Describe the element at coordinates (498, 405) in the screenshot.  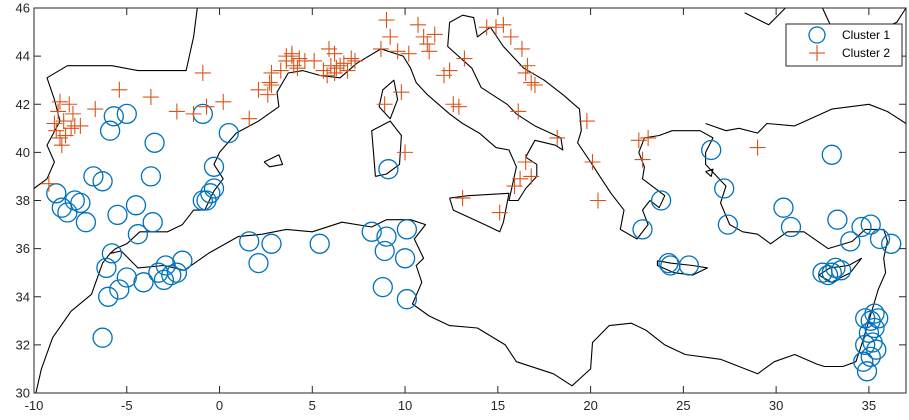
I see `x-tick-label: 15` at that location.